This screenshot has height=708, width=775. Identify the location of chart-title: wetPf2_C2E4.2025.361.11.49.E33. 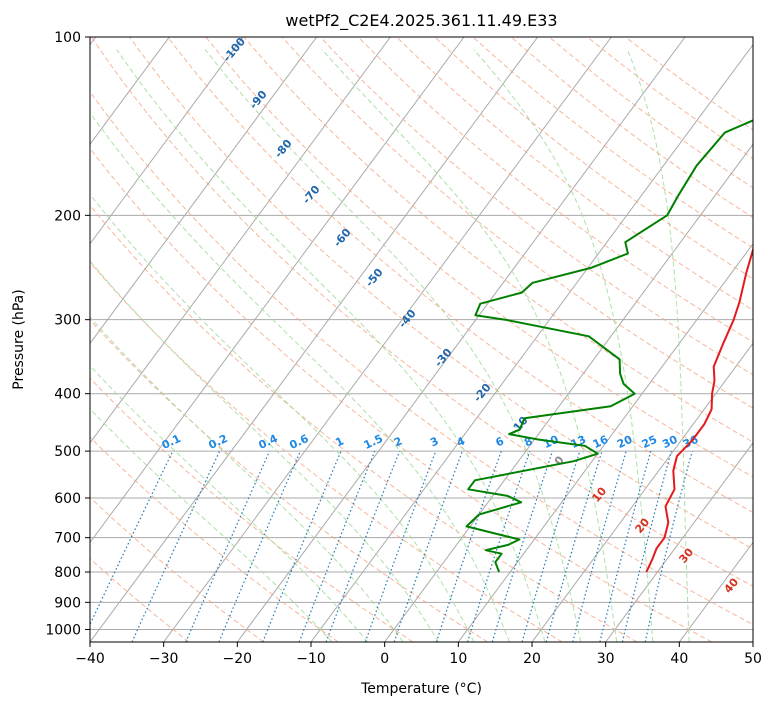
(421, 21).